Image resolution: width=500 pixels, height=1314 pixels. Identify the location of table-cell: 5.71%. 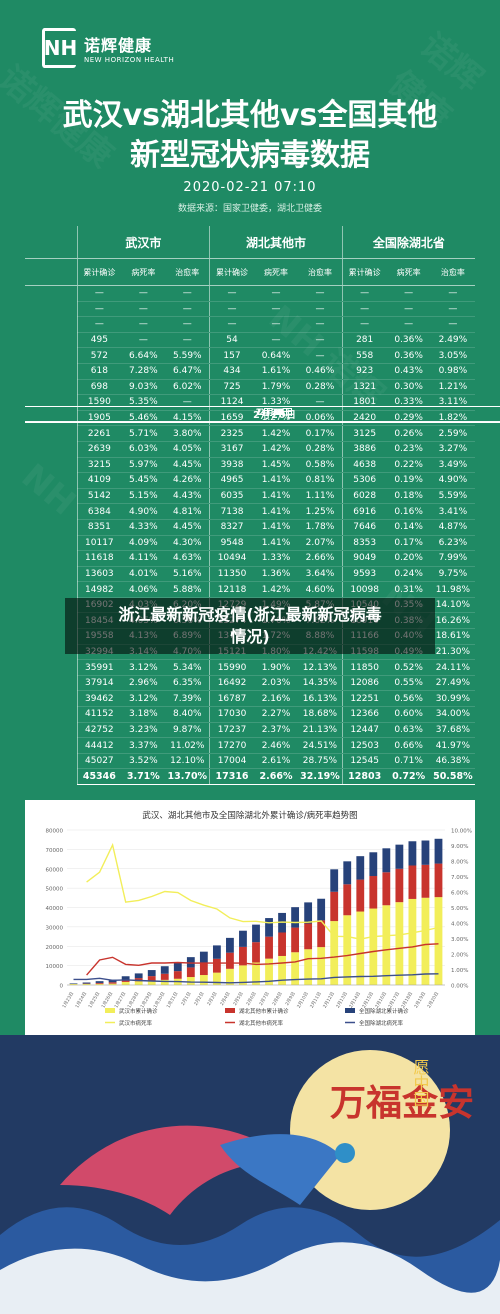
(143, 433).